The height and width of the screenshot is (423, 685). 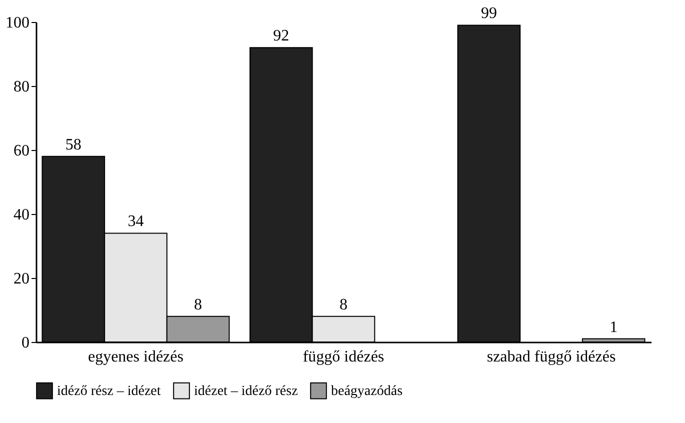 What do you see at coordinates (551, 357) in the screenshot?
I see `x-tick-label: szabad függő idézés` at bounding box center [551, 357].